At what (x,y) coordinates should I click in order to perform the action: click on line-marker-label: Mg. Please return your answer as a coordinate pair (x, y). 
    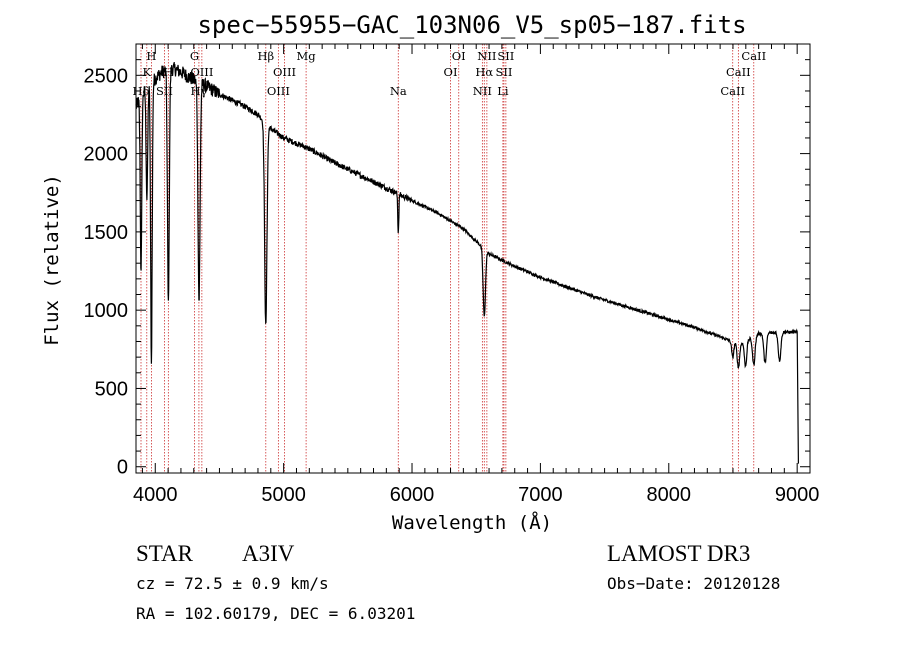
    Looking at the image, I should click on (307, 56).